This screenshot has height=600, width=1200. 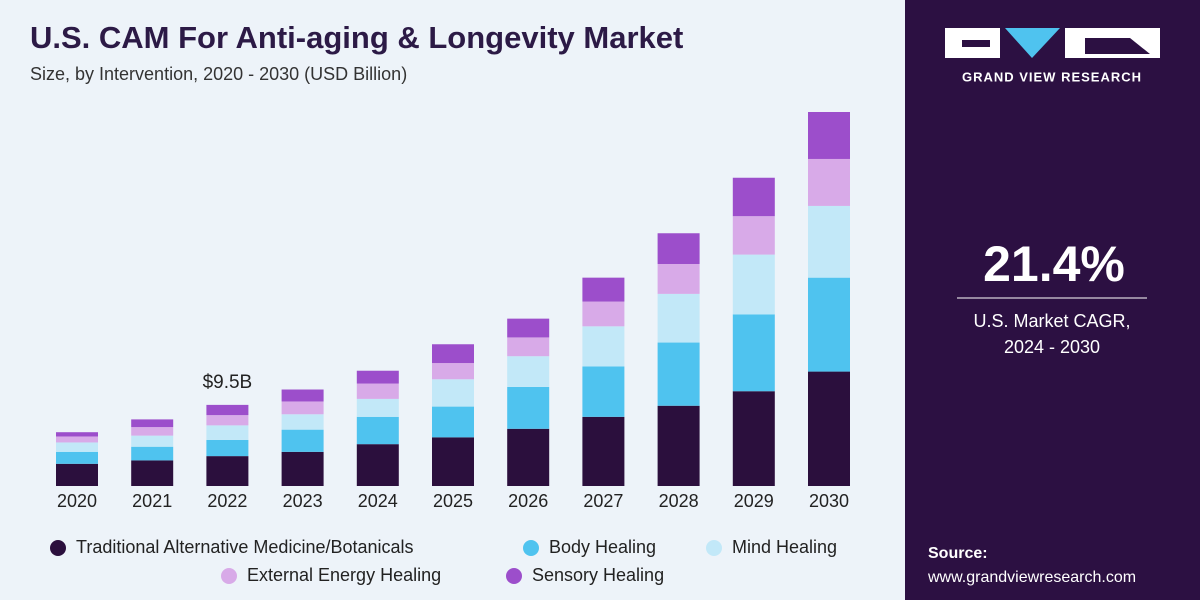 I want to click on x-tick-label: 2020, so click(x=77, y=501).